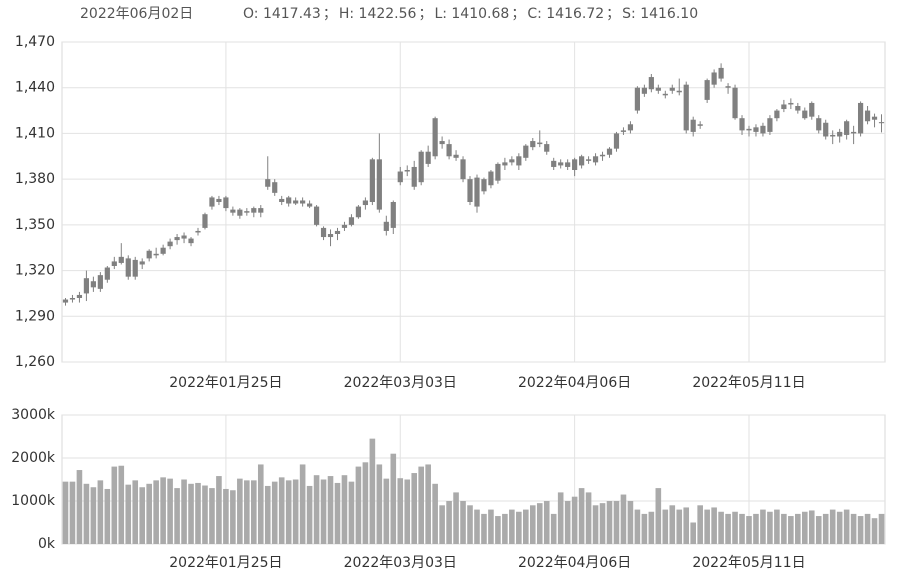  What do you see at coordinates (35, 316) in the screenshot?
I see `y-tick-label: 1,290` at bounding box center [35, 316].